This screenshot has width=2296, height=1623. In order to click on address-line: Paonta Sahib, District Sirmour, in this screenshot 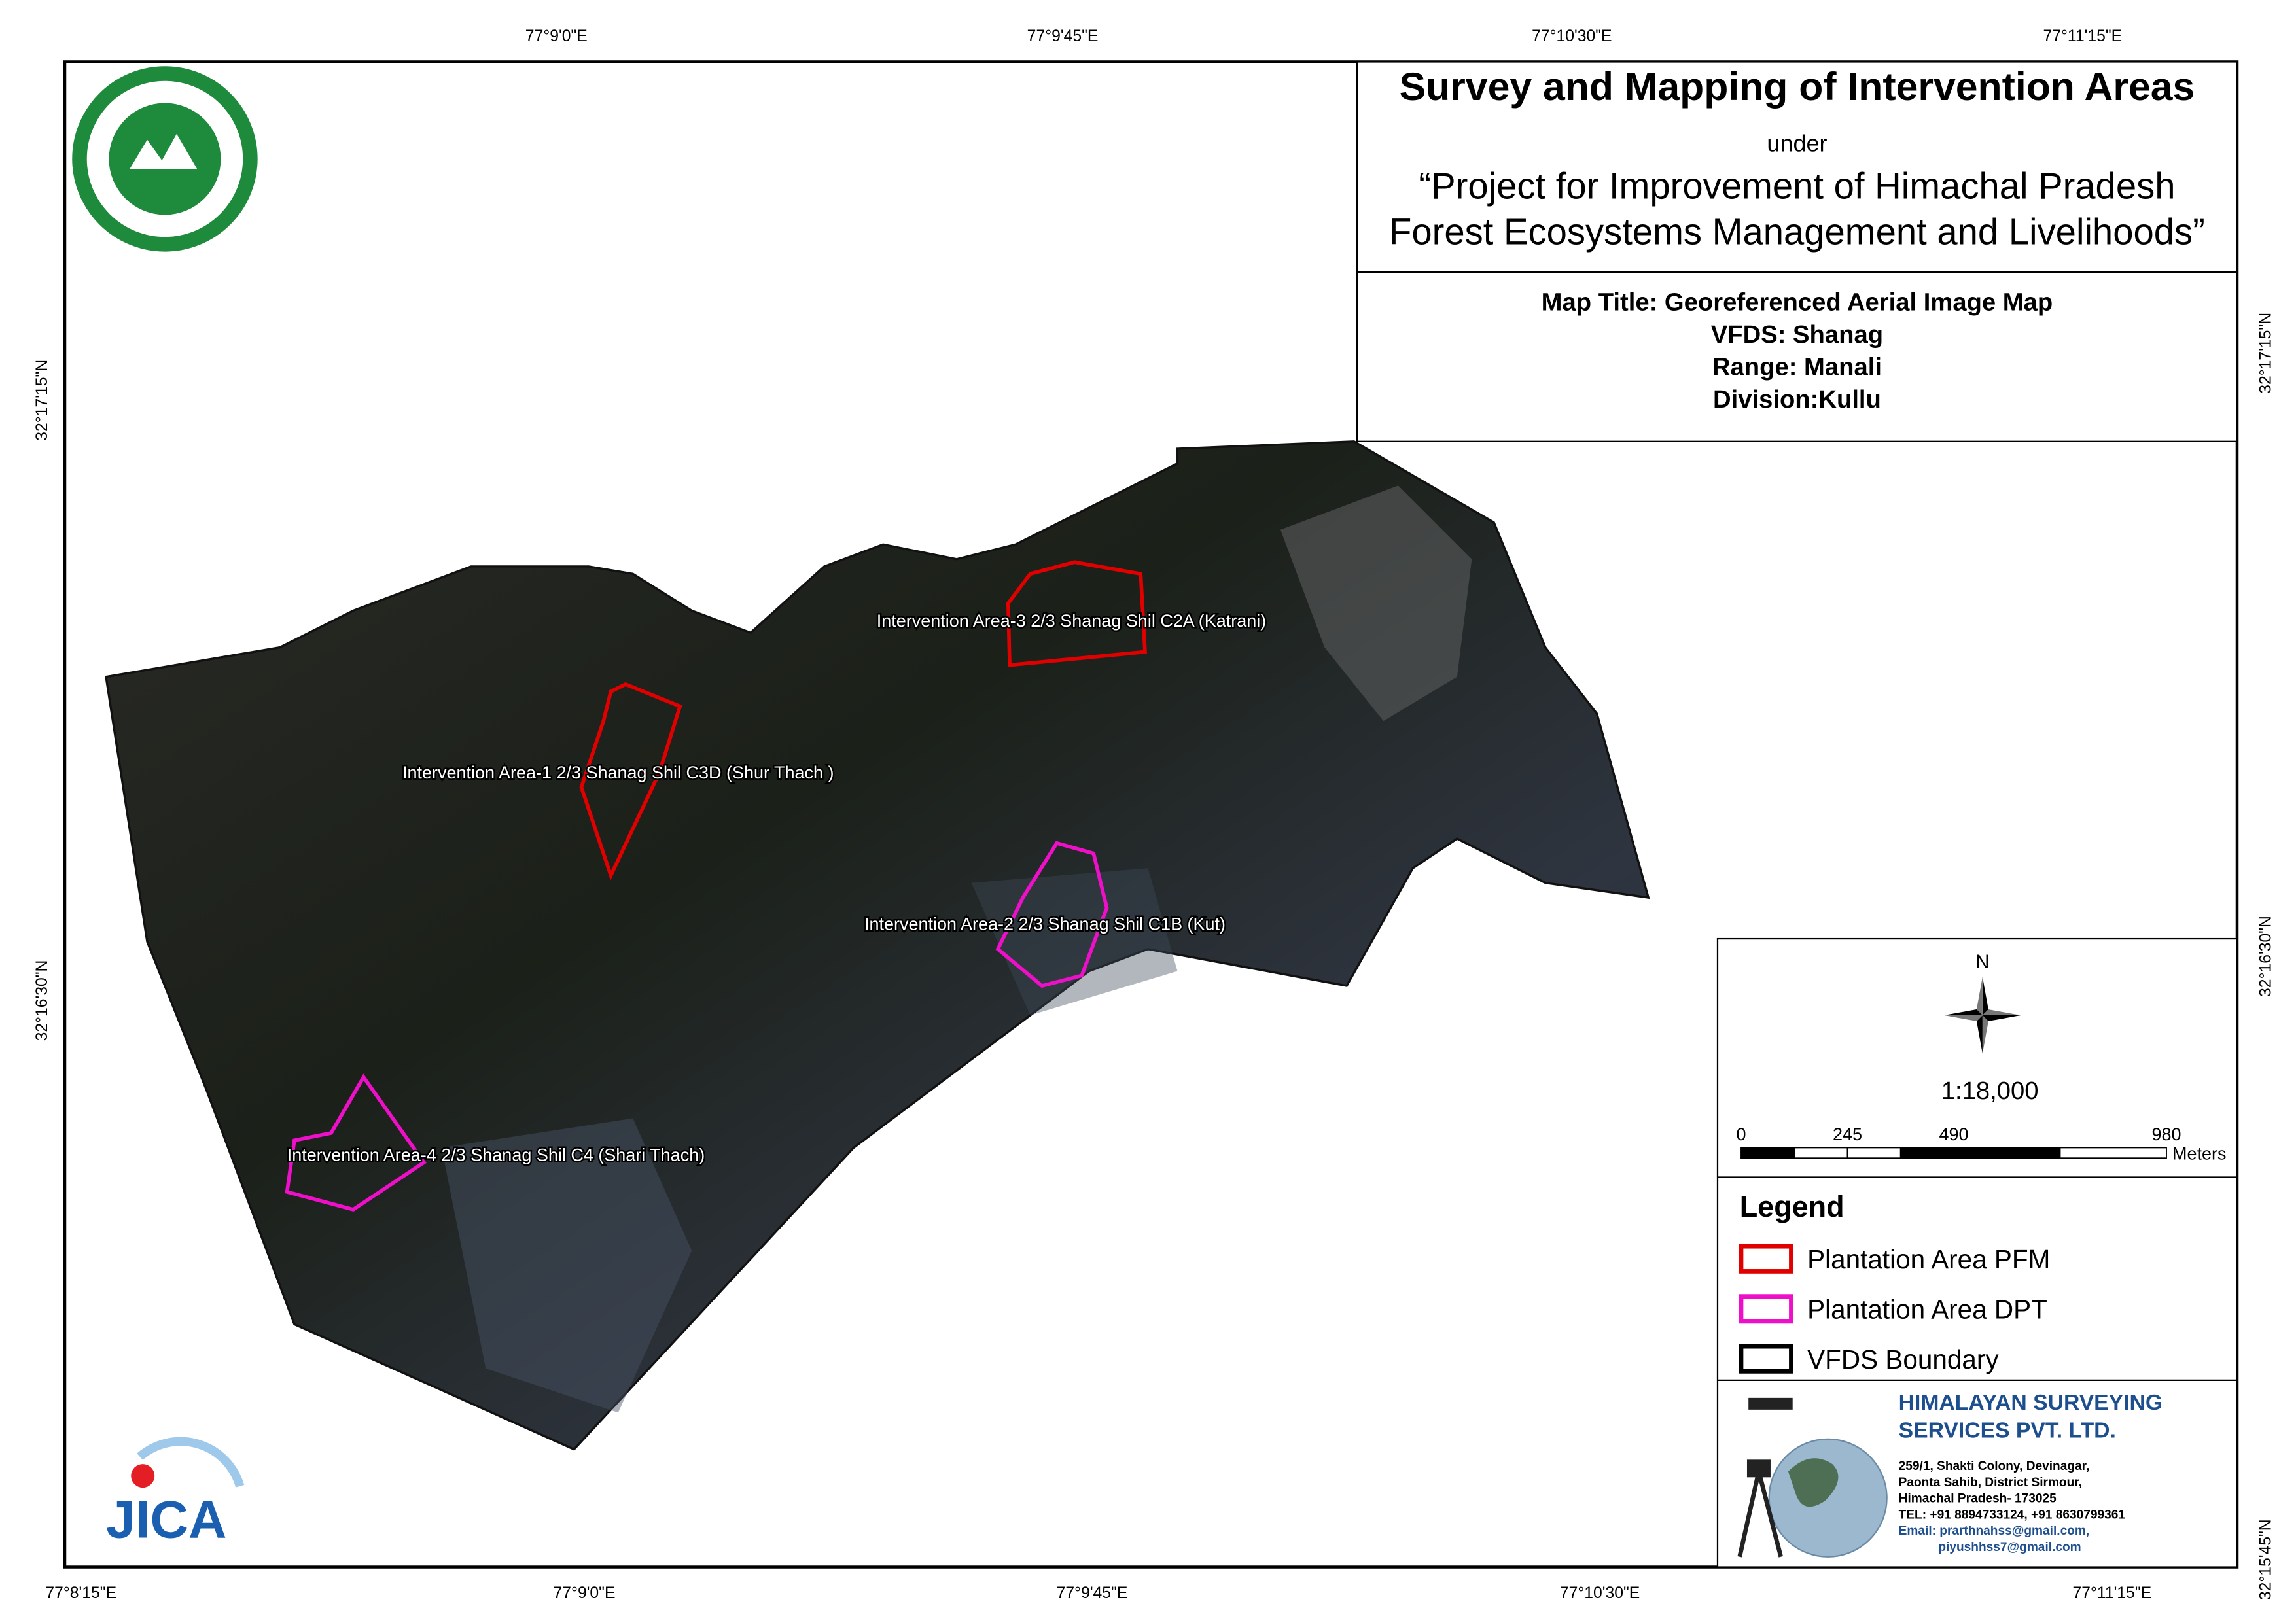, I will do `click(1990, 1483)`.